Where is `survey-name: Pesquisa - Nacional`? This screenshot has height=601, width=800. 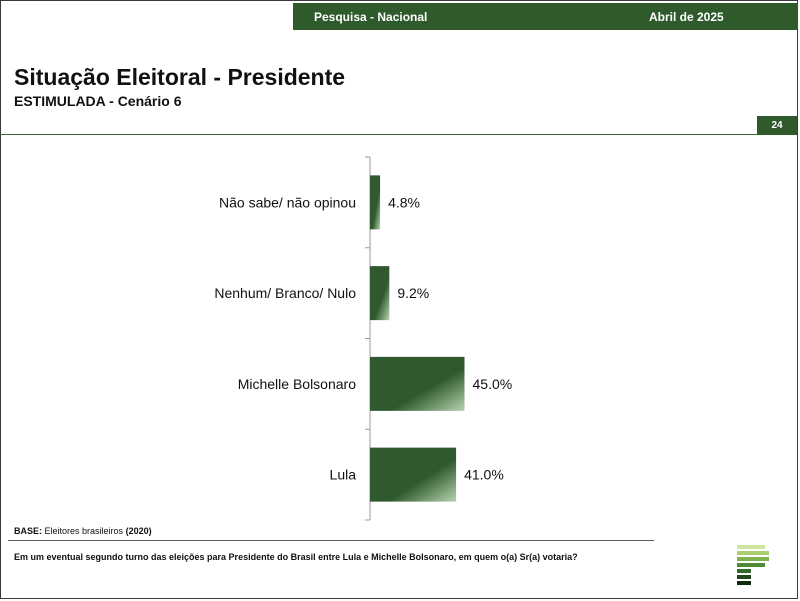
survey-name: Pesquisa - Nacional is located at coordinates (371, 17).